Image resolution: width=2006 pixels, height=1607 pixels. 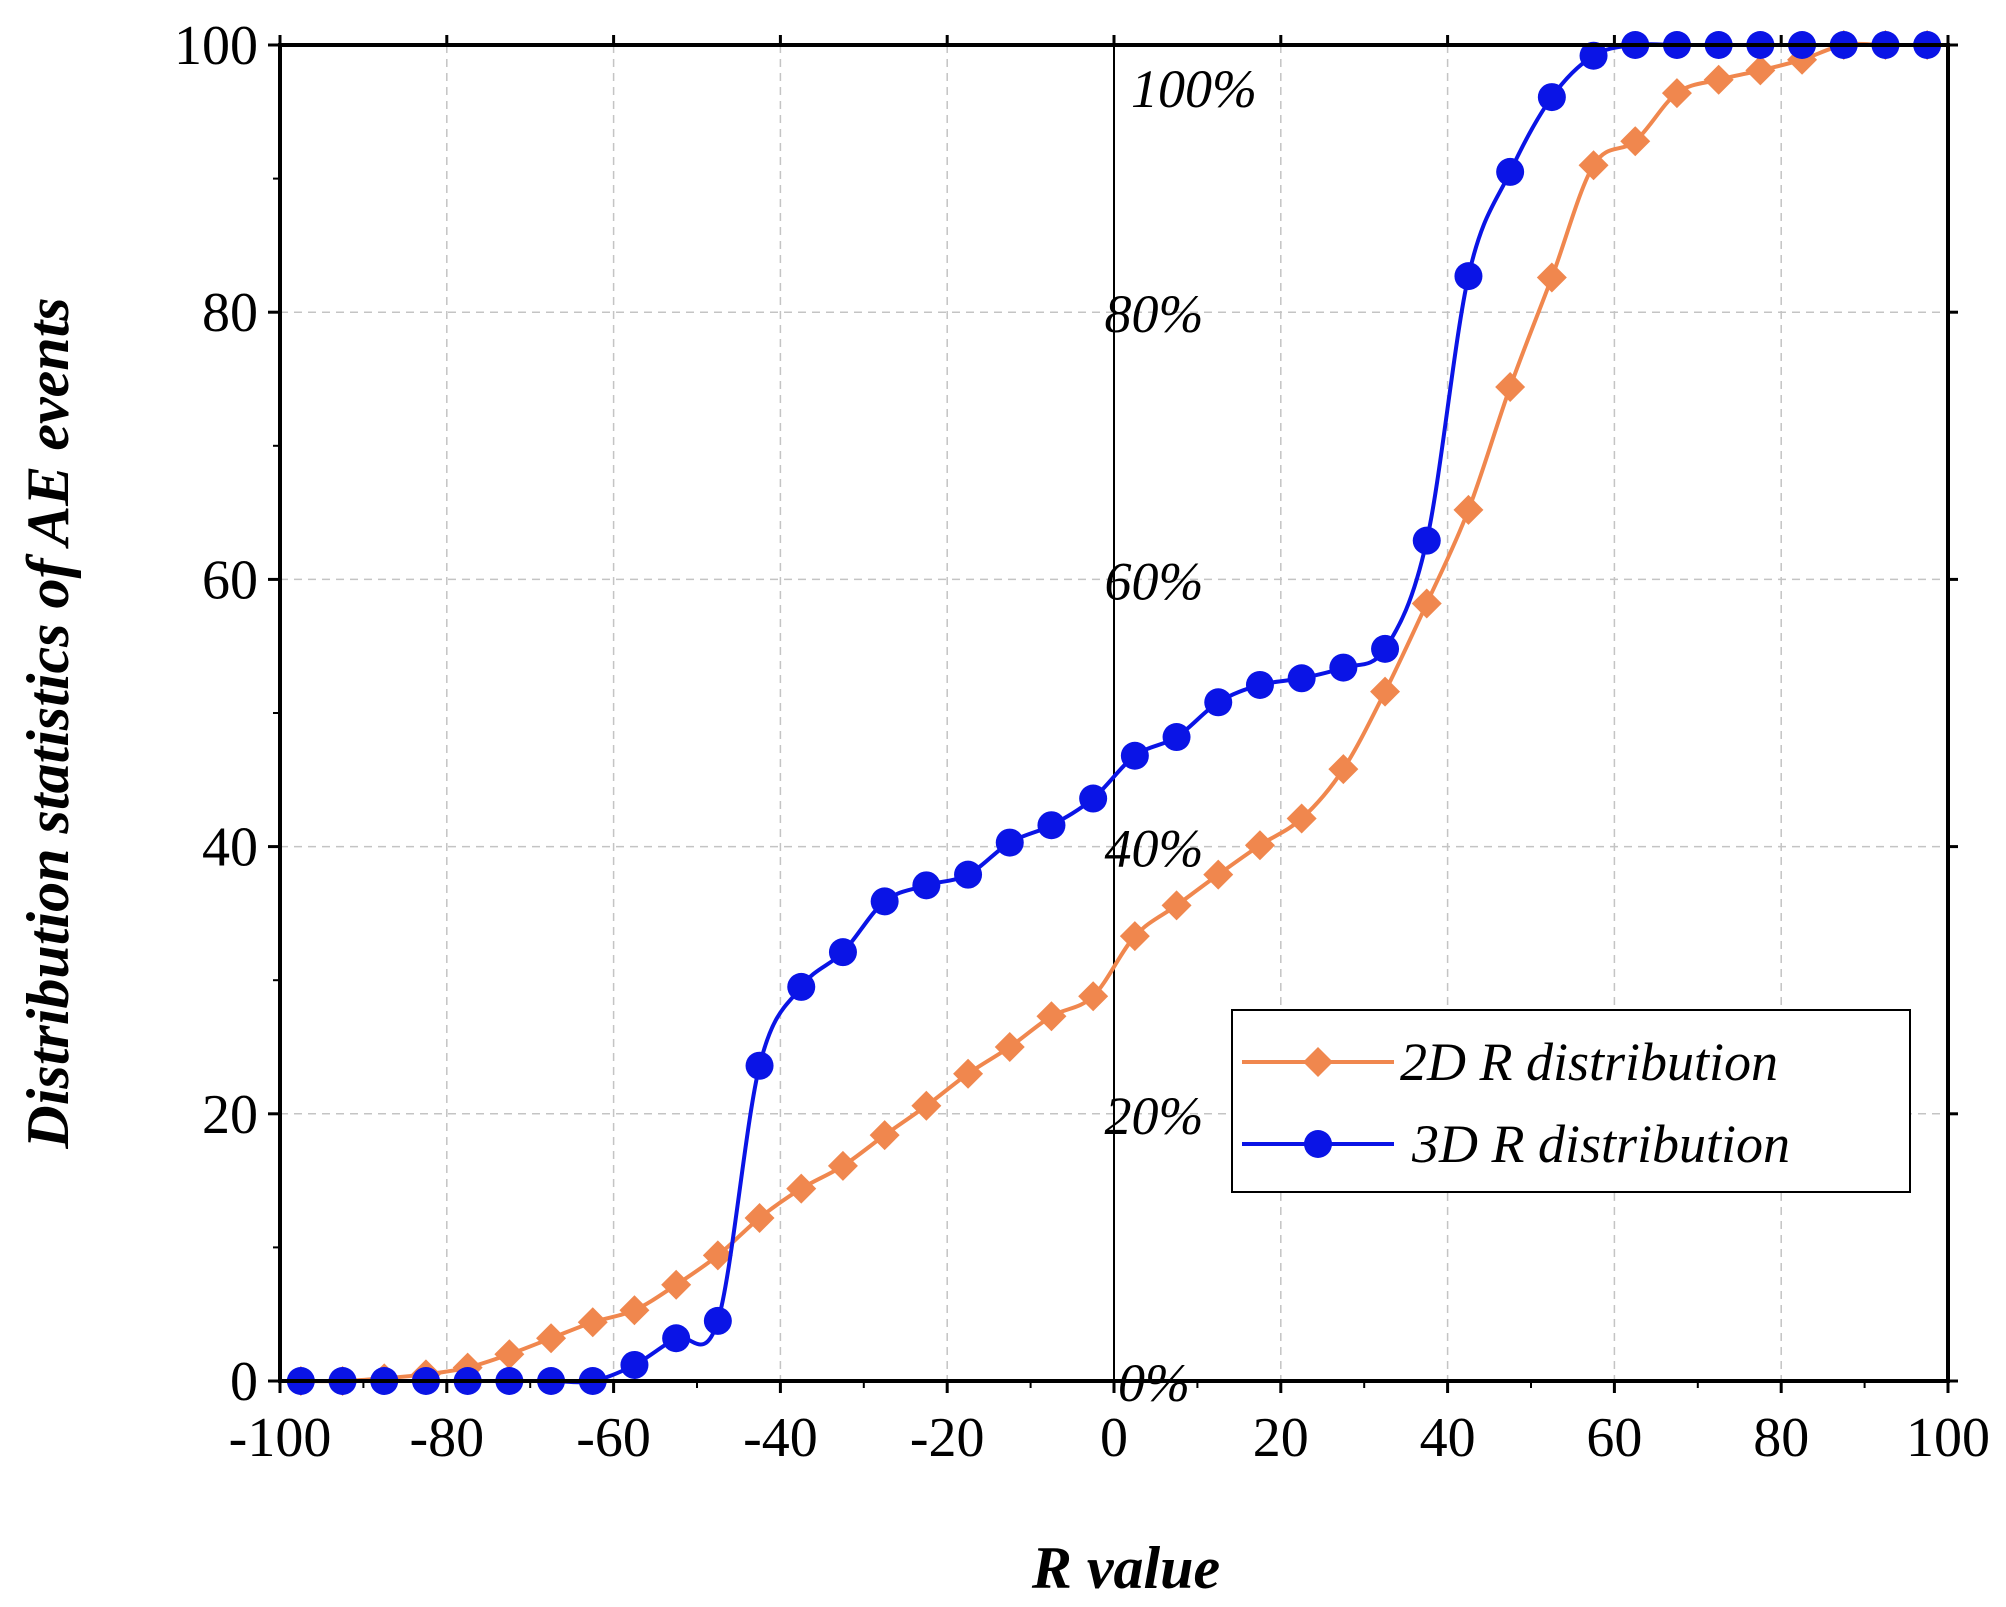 What do you see at coordinates (1154, 581) in the screenshot?
I see `percent-label: 60%` at bounding box center [1154, 581].